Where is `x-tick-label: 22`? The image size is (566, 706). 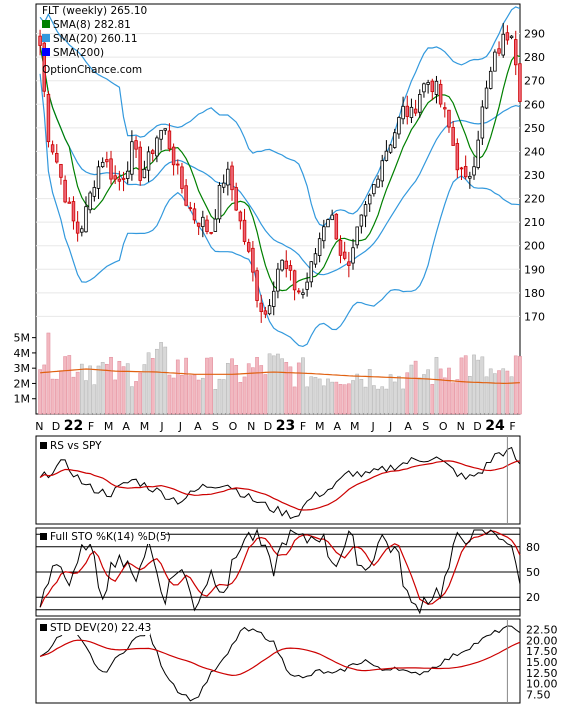 x-tick-label: 22 is located at coordinates (73, 426).